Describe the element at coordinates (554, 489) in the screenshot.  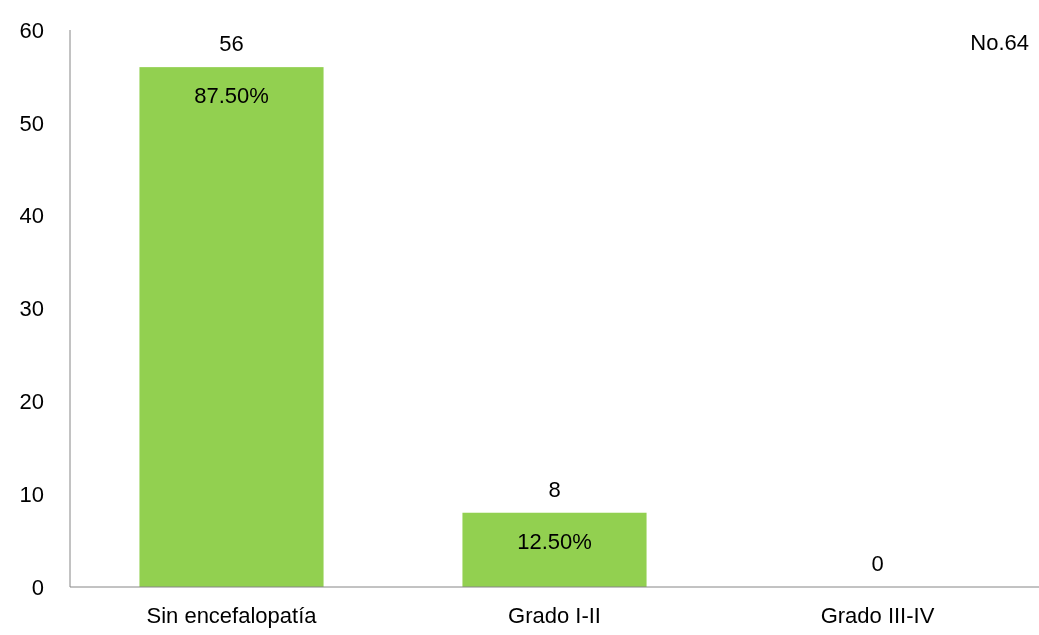
I see `data-label: 8` at that location.